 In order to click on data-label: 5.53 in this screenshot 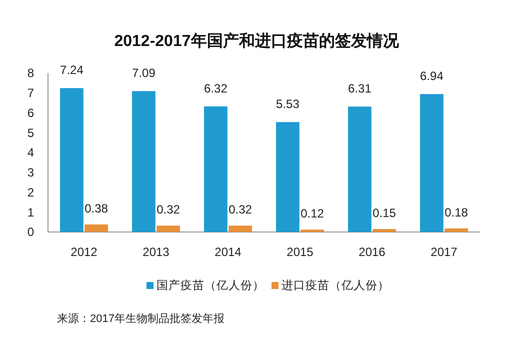, I will do `click(288, 104)`.